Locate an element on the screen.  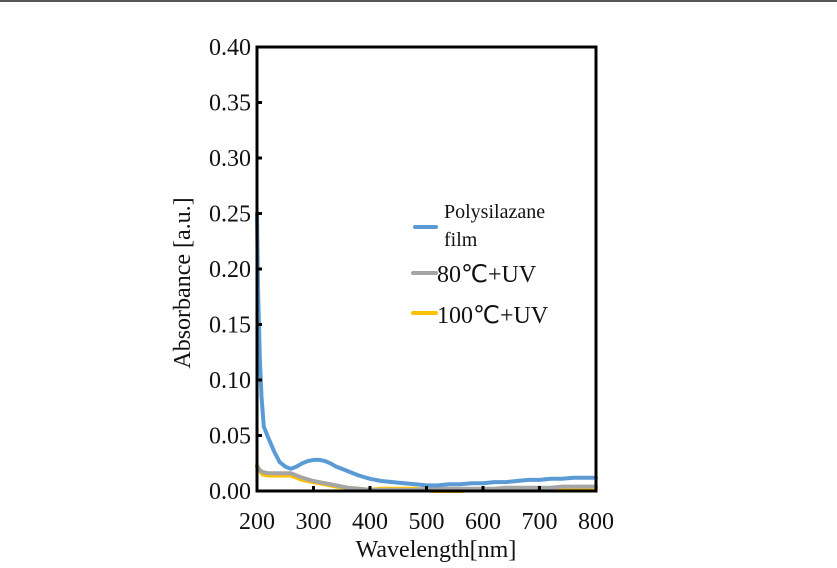
y-tick-label: 0.10 is located at coordinates (230, 381).